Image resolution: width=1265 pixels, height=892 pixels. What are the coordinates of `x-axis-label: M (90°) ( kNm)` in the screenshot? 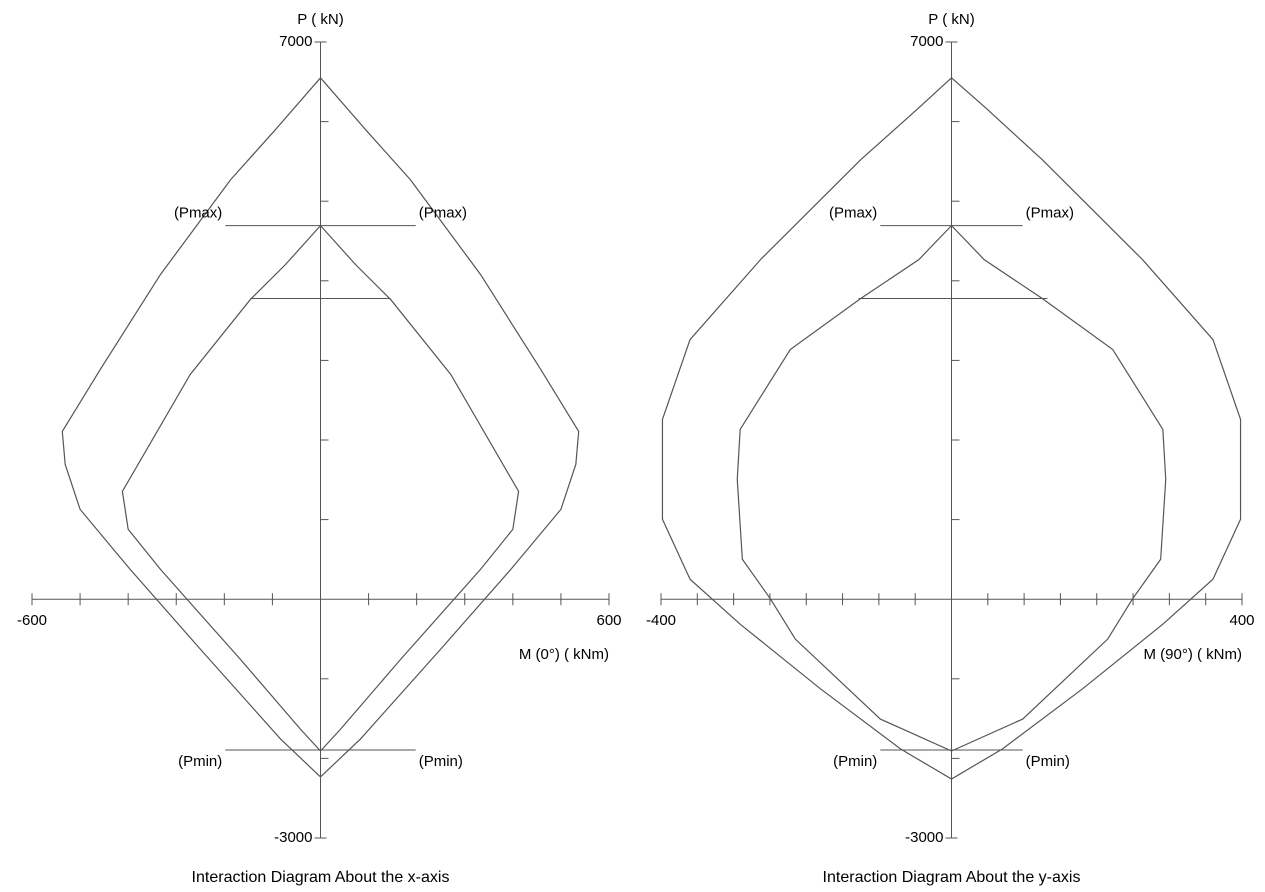 It's located at (1193, 654).